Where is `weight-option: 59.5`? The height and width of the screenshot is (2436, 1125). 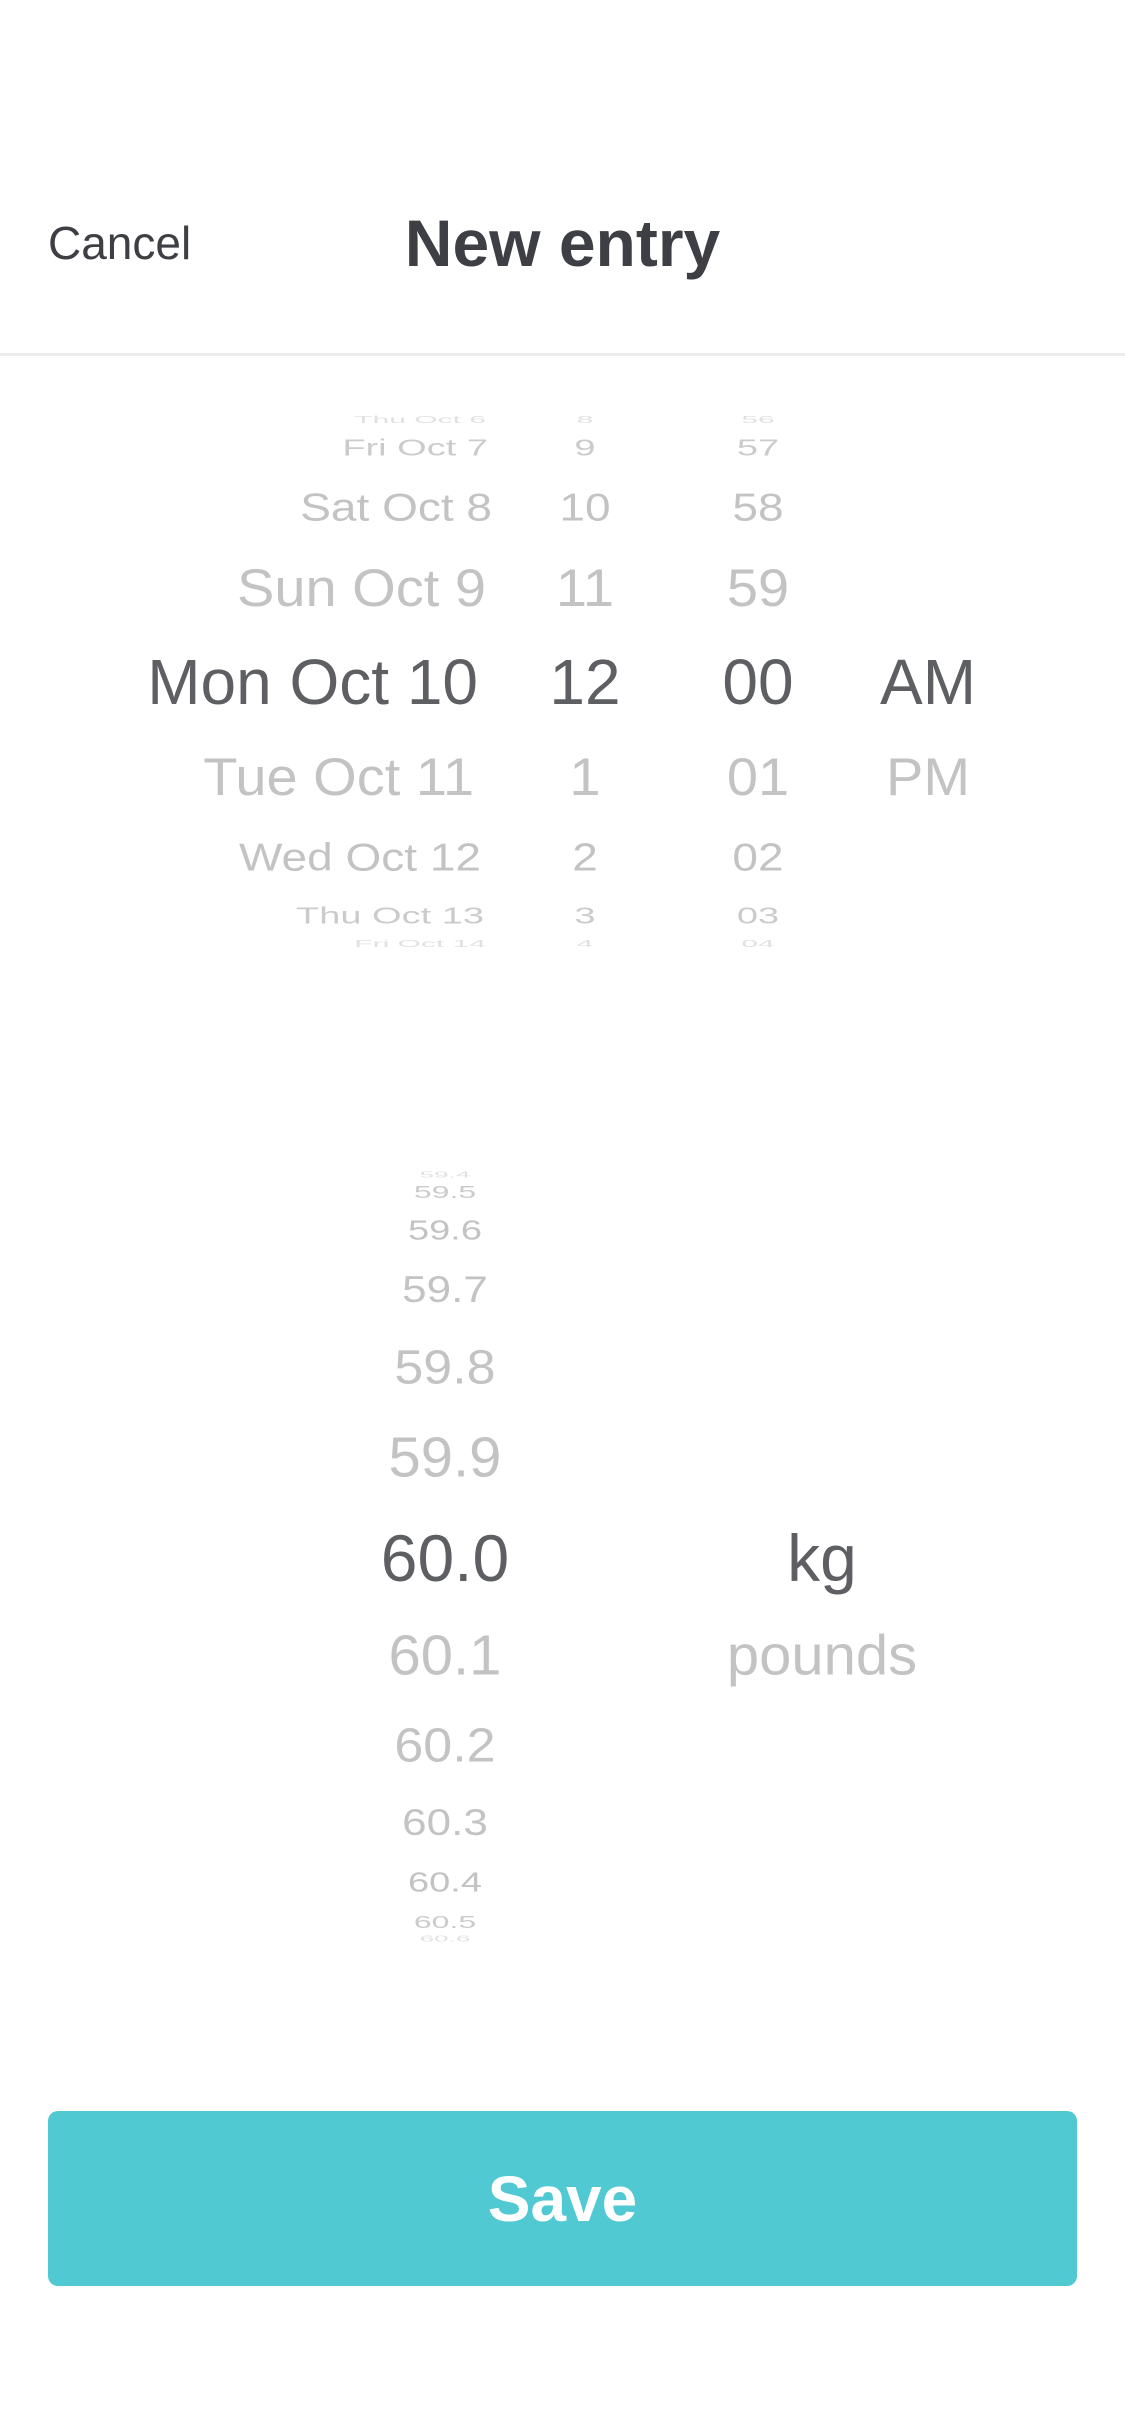
weight-option: 59.5 is located at coordinates (445, 1192).